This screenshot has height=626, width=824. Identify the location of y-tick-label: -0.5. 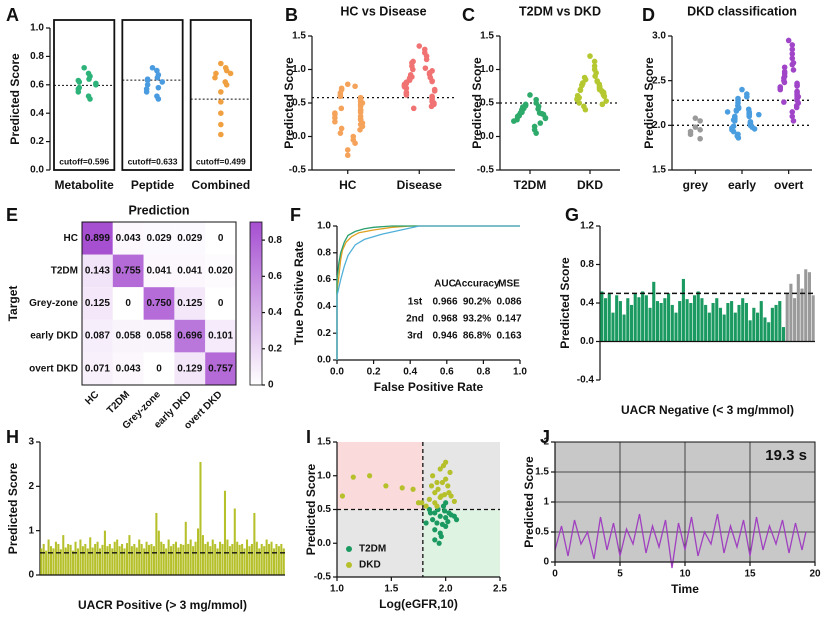
(298, 170).